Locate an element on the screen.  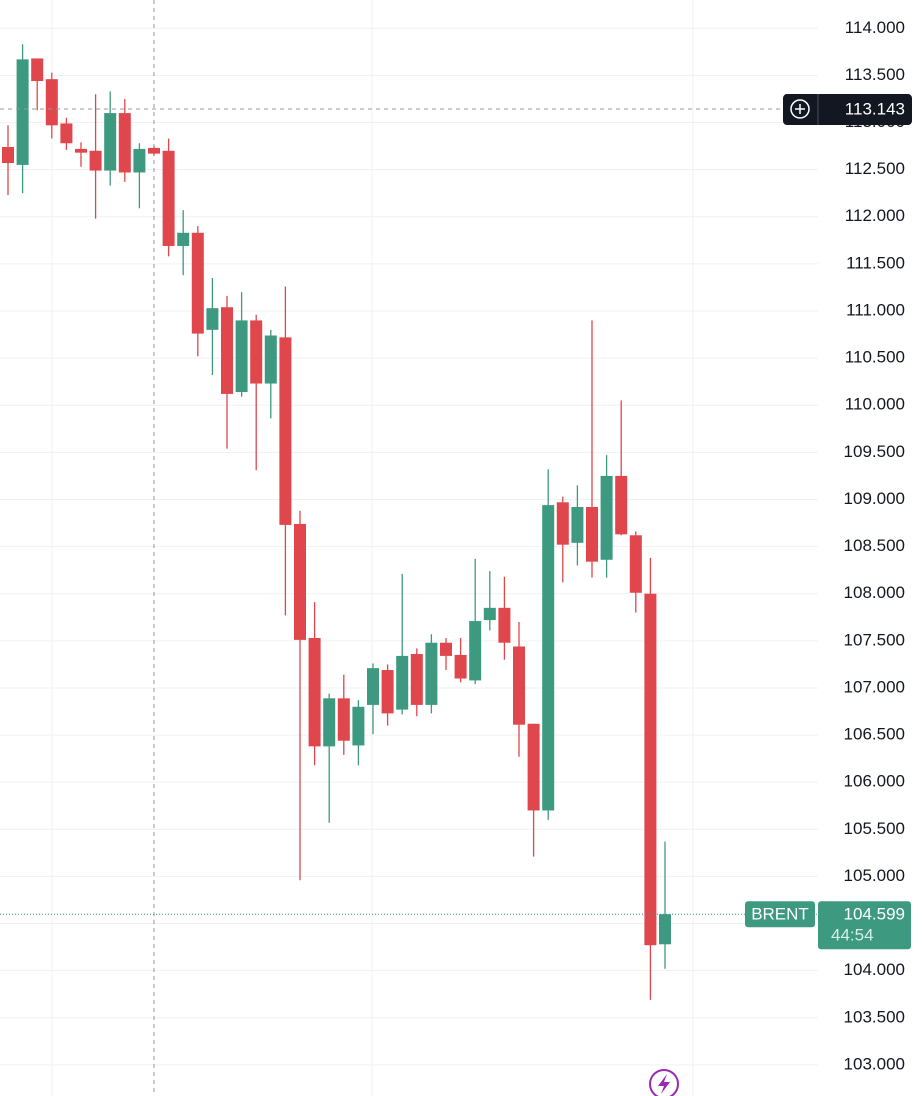
y-tick-label: 111.500 is located at coordinates (875, 262).